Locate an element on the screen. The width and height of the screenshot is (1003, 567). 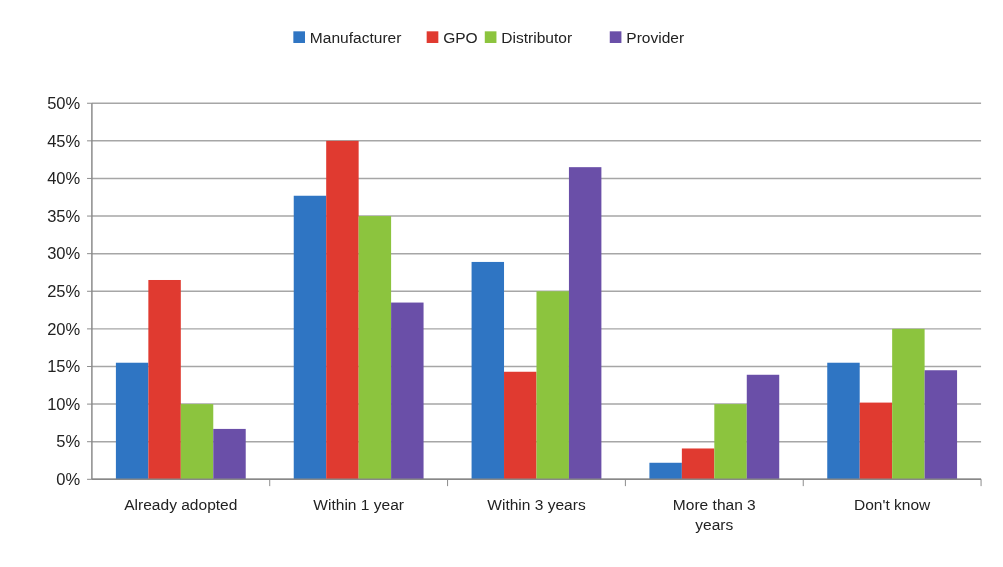
y-tick-label: 50% is located at coordinates (64, 104).